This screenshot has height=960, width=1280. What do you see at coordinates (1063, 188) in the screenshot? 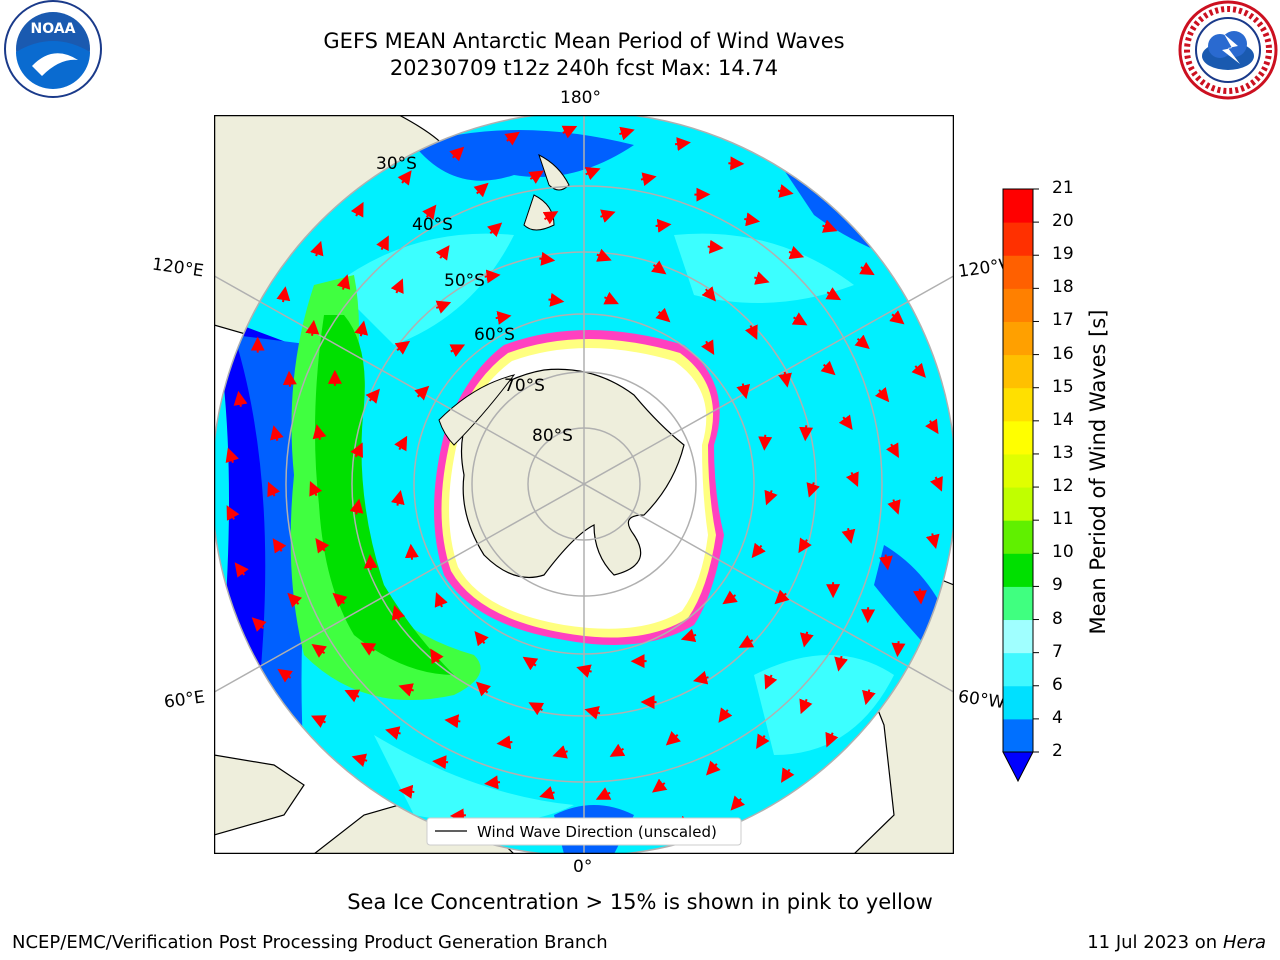
I see `colorbar-tick-label: 21` at bounding box center [1063, 188].